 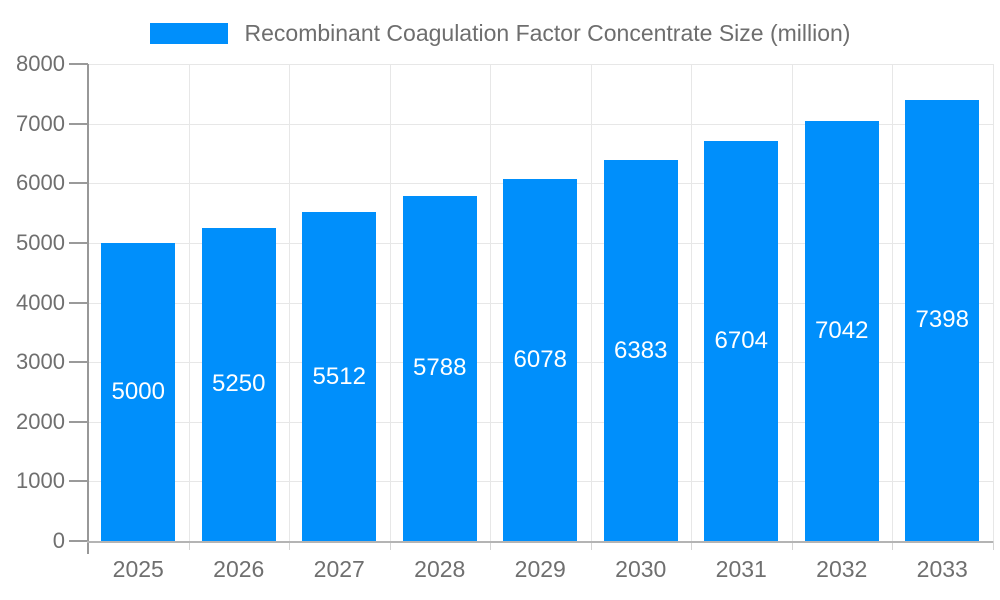 What do you see at coordinates (540, 542) in the screenshot?
I see `x-axis-line` at bounding box center [540, 542].